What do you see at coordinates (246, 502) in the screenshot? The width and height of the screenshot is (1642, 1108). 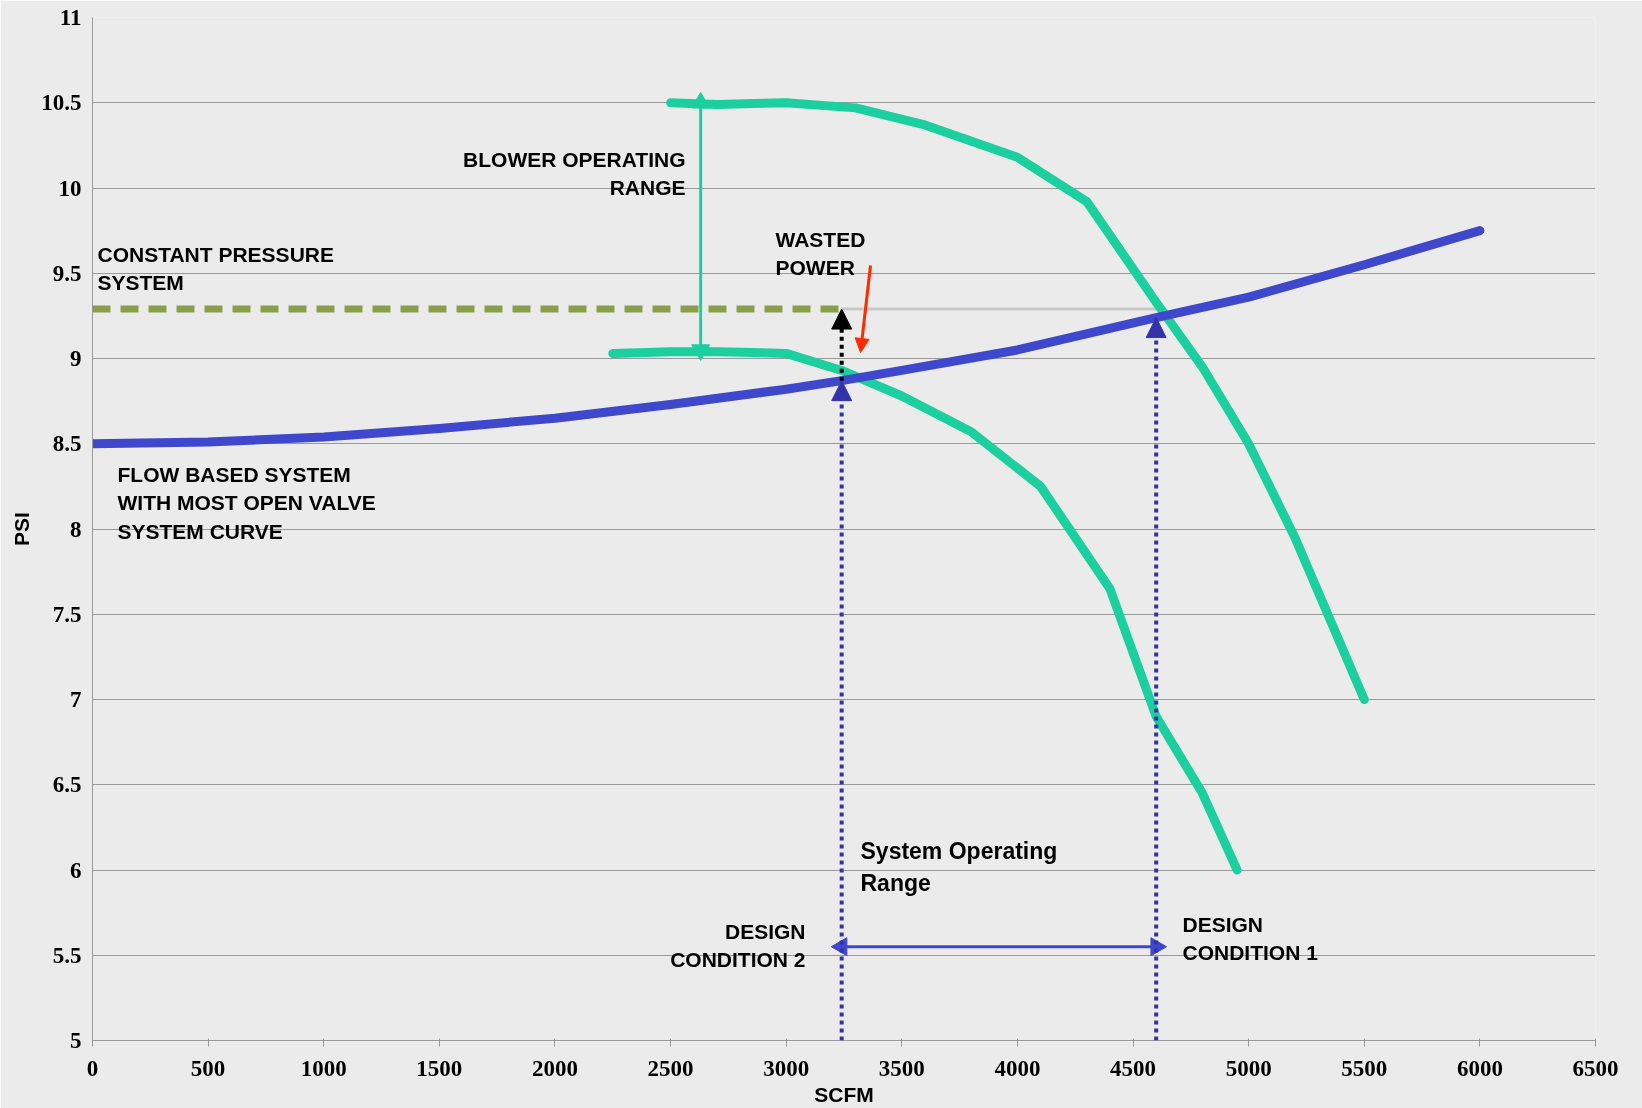 I see `annotation: FLOW BASED SYSTEM WITH MOST OPEN VALVE SYSTEM CURVE` at bounding box center [246, 502].